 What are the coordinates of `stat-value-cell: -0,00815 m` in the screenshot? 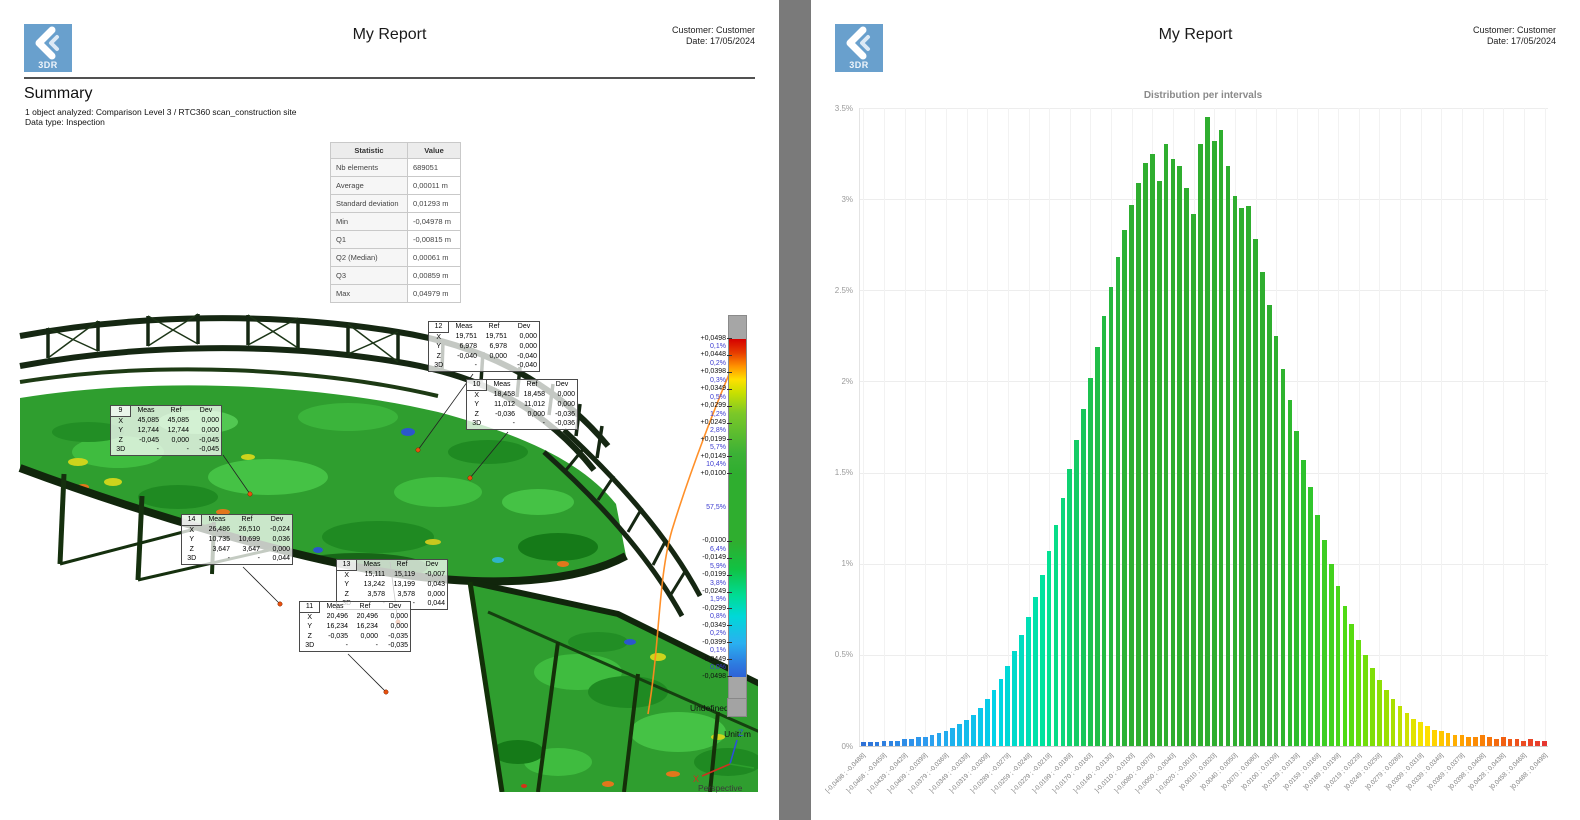 It's located at (434, 239).